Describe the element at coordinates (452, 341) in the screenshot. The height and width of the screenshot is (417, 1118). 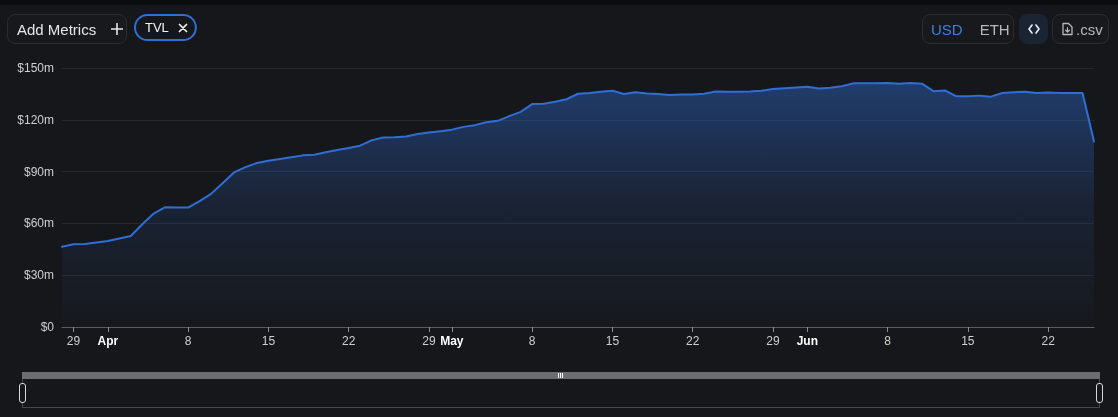
I see `x-tick-label: May` at that location.